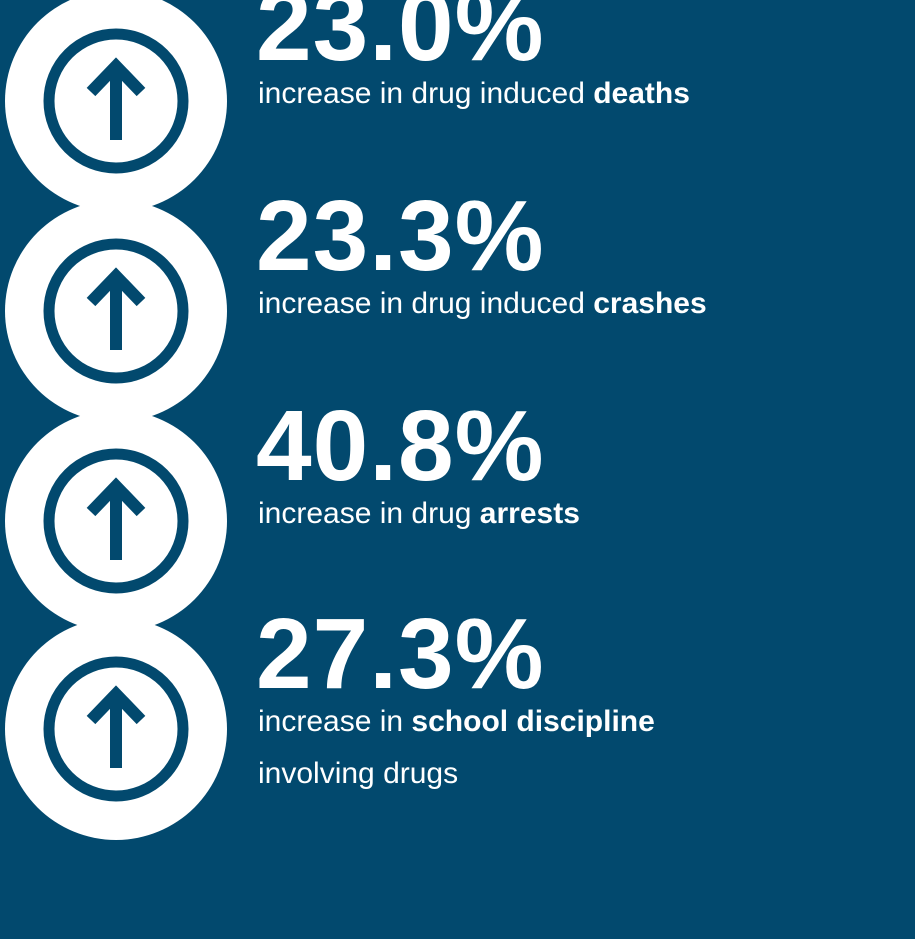  I want to click on description-line: involving drugs, so click(456, 774).